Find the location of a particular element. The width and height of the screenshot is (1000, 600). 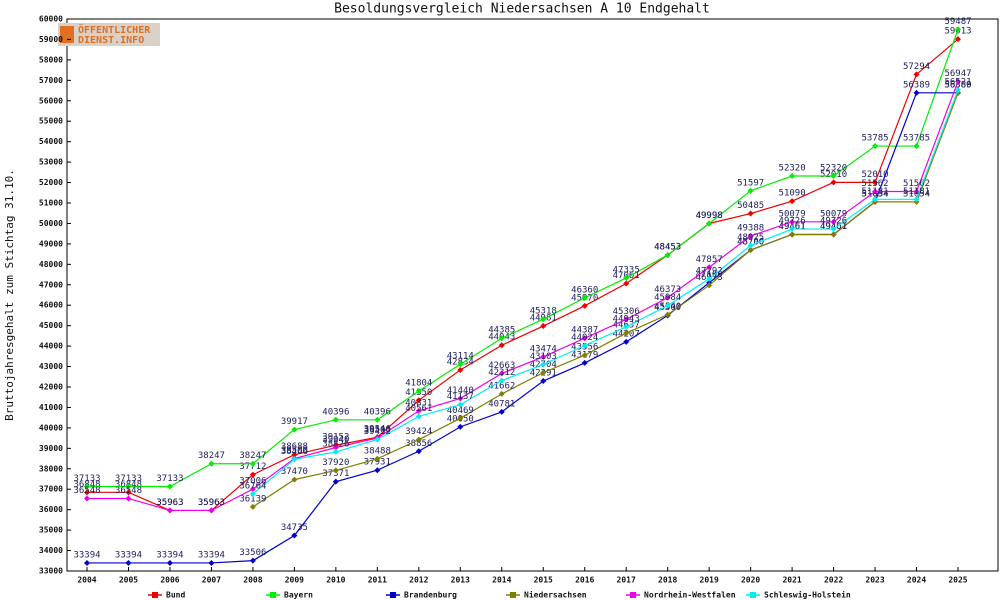

x-tick-label: 2022 is located at coordinates (833, 580).